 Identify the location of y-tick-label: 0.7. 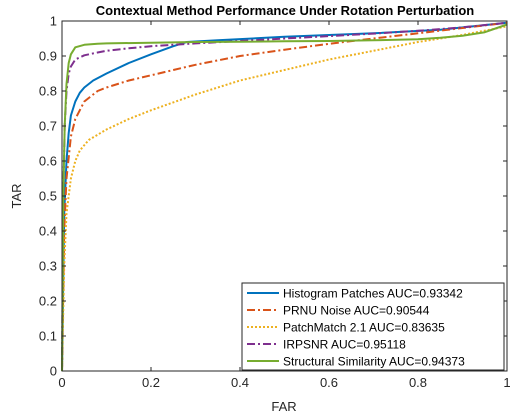
(48, 126).